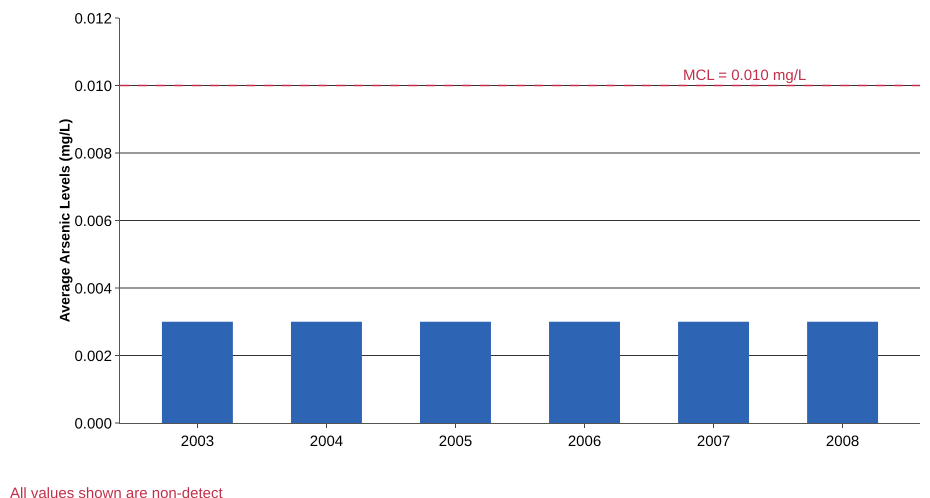 This screenshot has height=498, width=930. What do you see at coordinates (327, 441) in the screenshot?
I see `x-tick-label: 2004` at bounding box center [327, 441].